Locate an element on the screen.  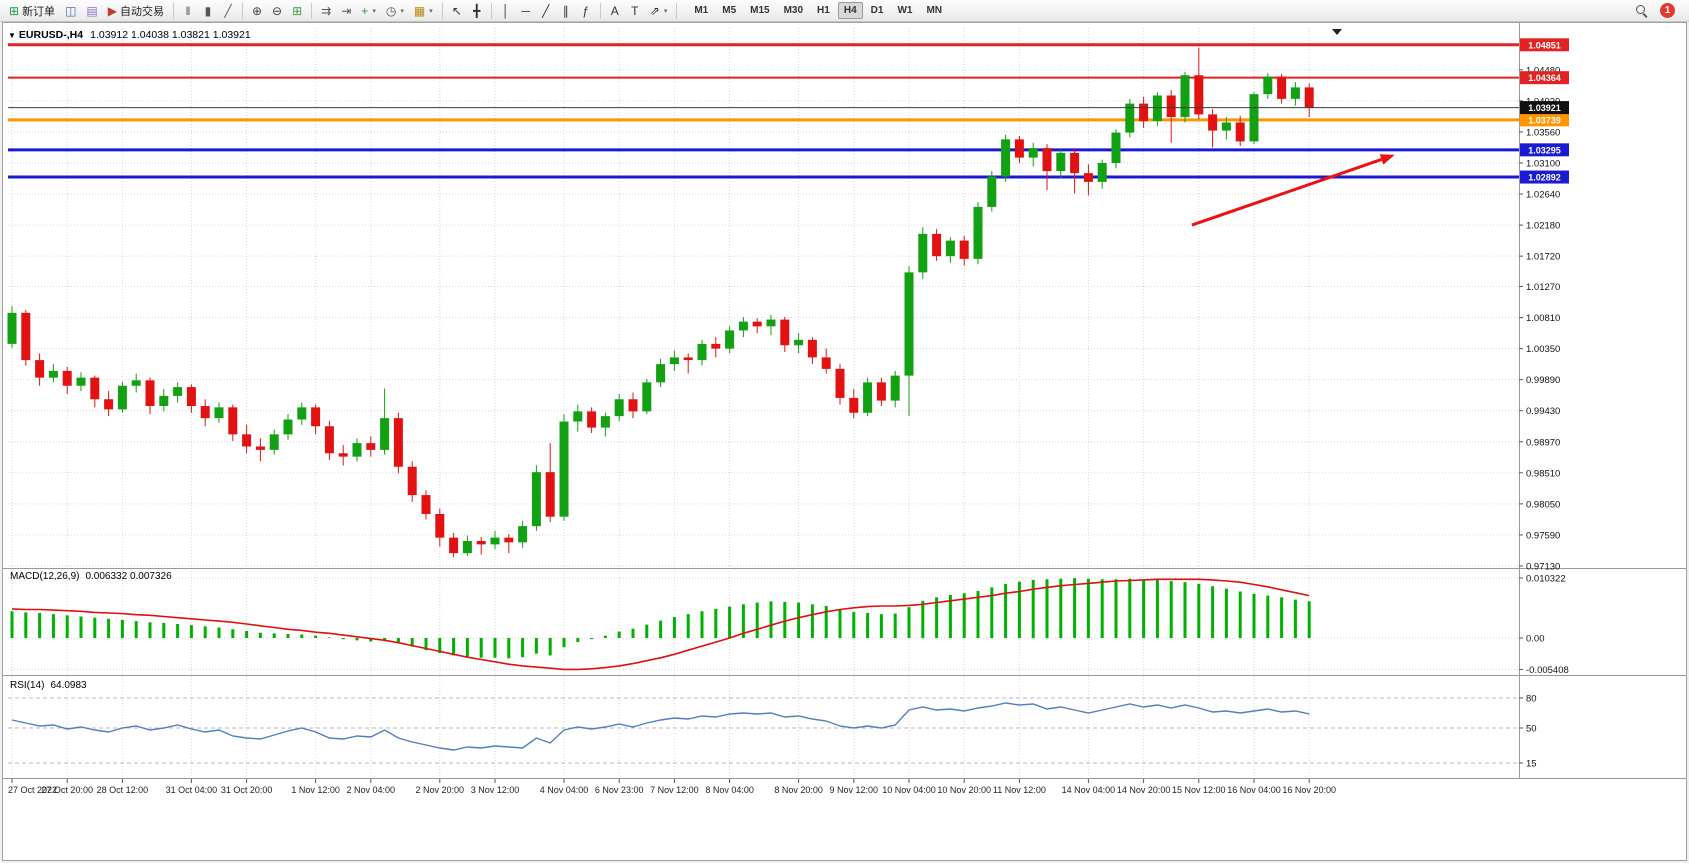
chart-ohlc-values: 1.03912 1.04038 1.03821 1.03921 is located at coordinates (170, 35).